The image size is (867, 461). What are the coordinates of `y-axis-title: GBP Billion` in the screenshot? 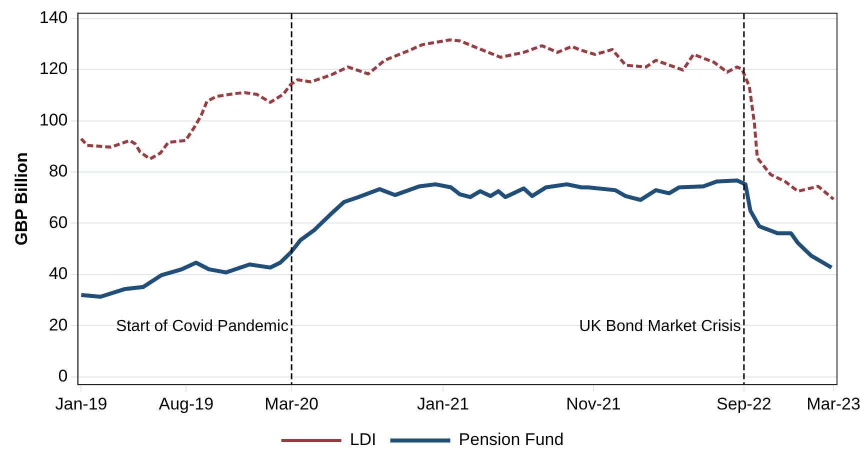 It's located at (21, 199).